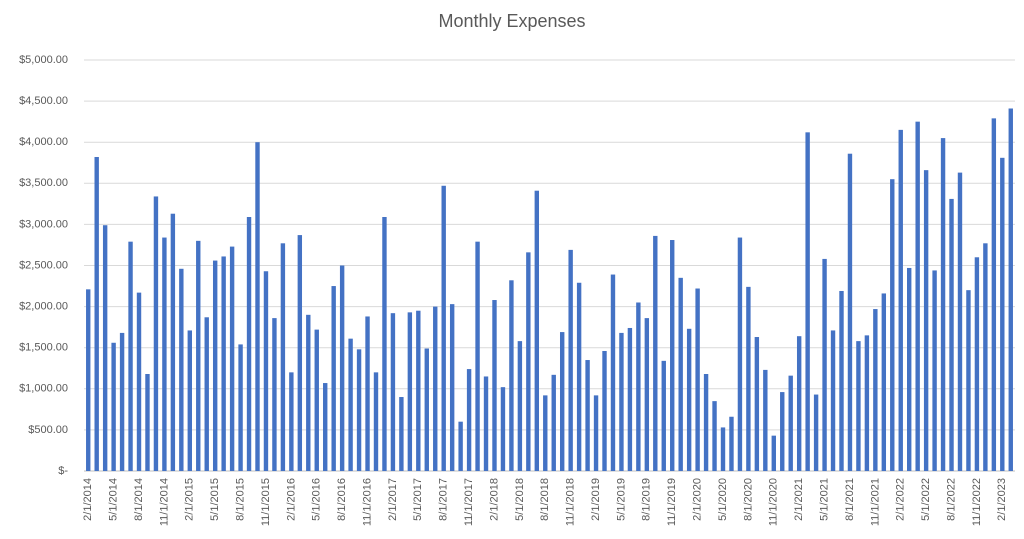 Image resolution: width=1024 pixels, height=539 pixels. Describe the element at coordinates (43, 348) in the screenshot. I see `y-tick-label: $1,500.00` at that location.